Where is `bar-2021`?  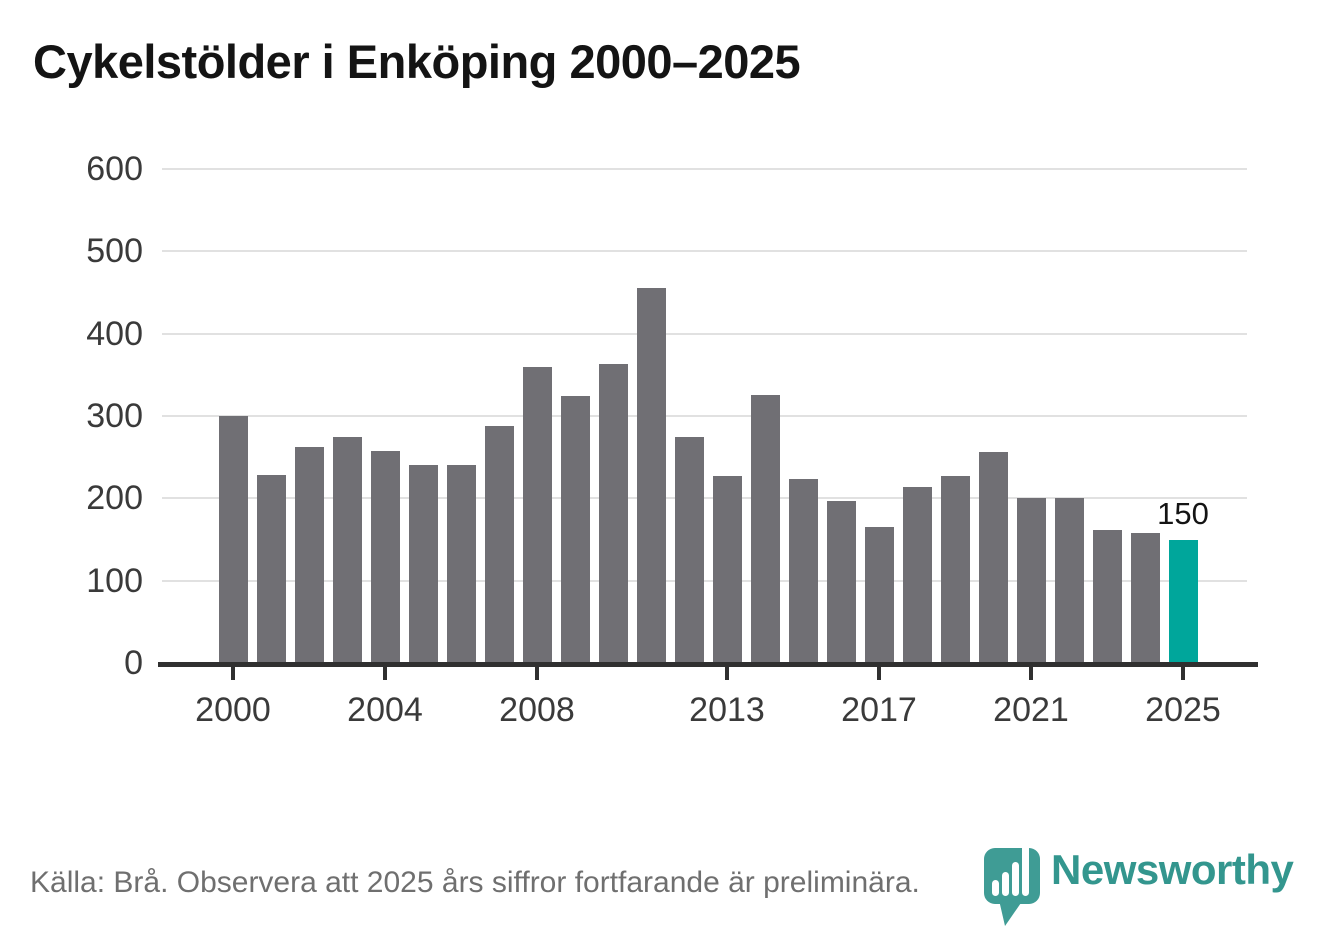
bar-2021 is located at coordinates (1031, 580).